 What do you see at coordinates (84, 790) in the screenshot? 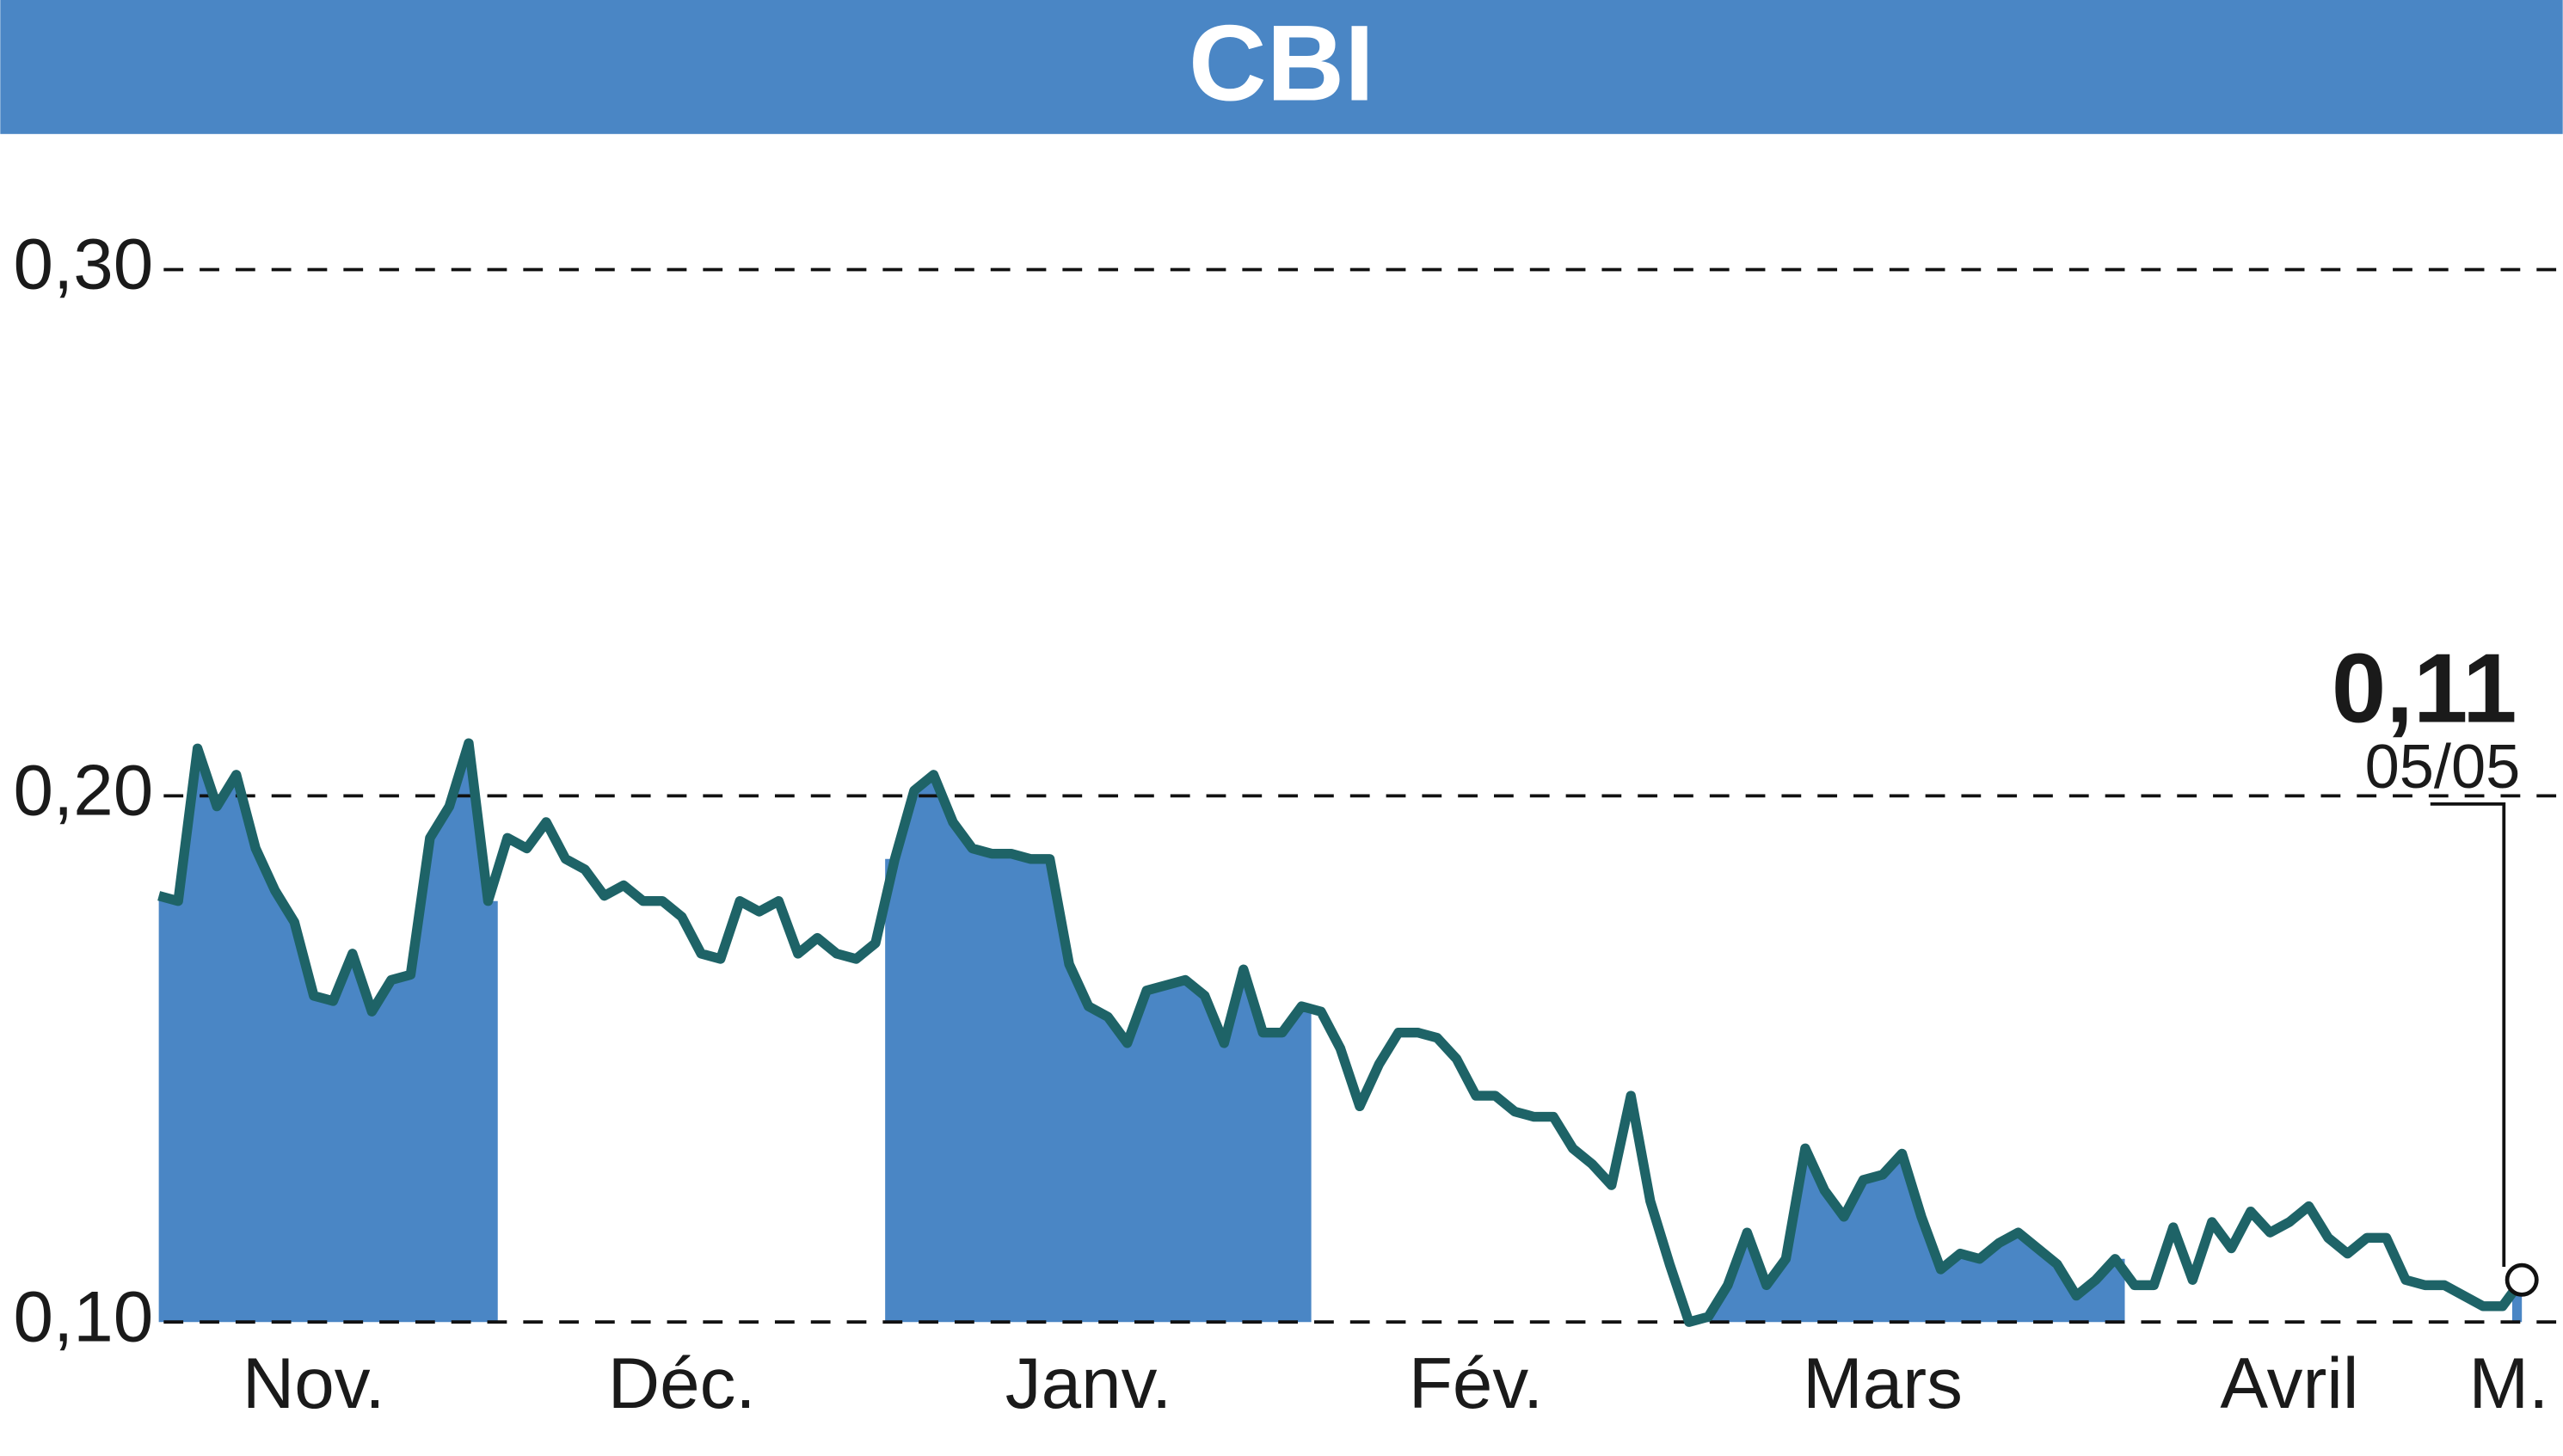
I see `y-tick-label: 0,20` at bounding box center [84, 790].